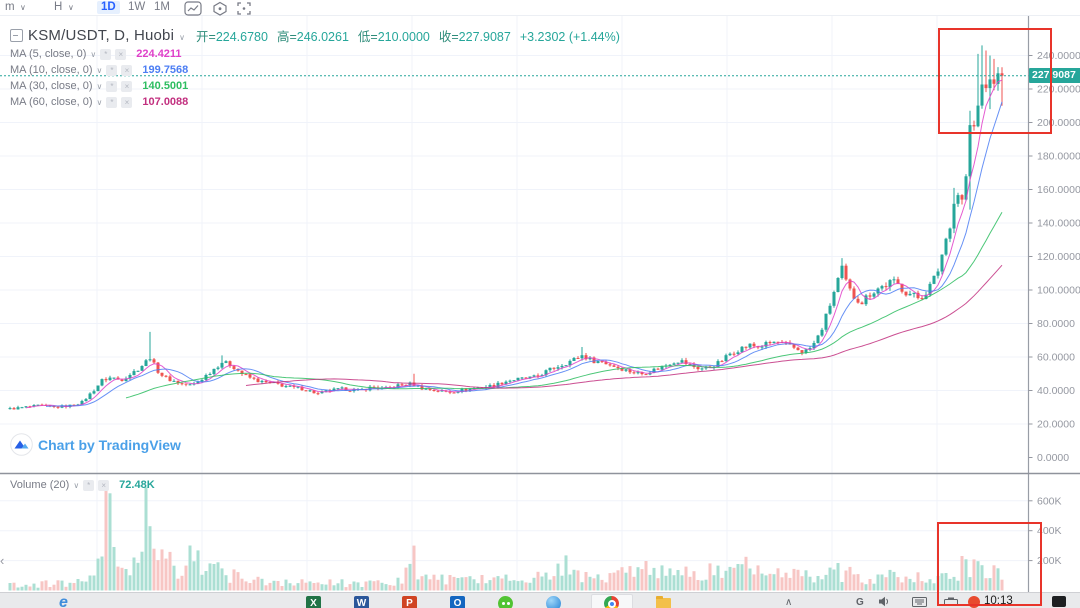 Image resolution: width=1080 pixels, height=608 pixels. What do you see at coordinates (663, 602) in the screenshot?
I see `folder-icon` at bounding box center [663, 602].